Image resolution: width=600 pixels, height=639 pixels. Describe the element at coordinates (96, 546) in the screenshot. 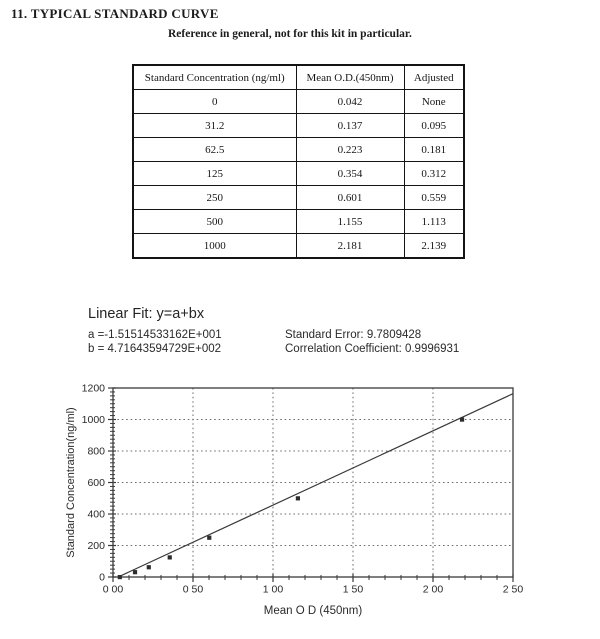

I see `y-tick-label: 200` at that location.